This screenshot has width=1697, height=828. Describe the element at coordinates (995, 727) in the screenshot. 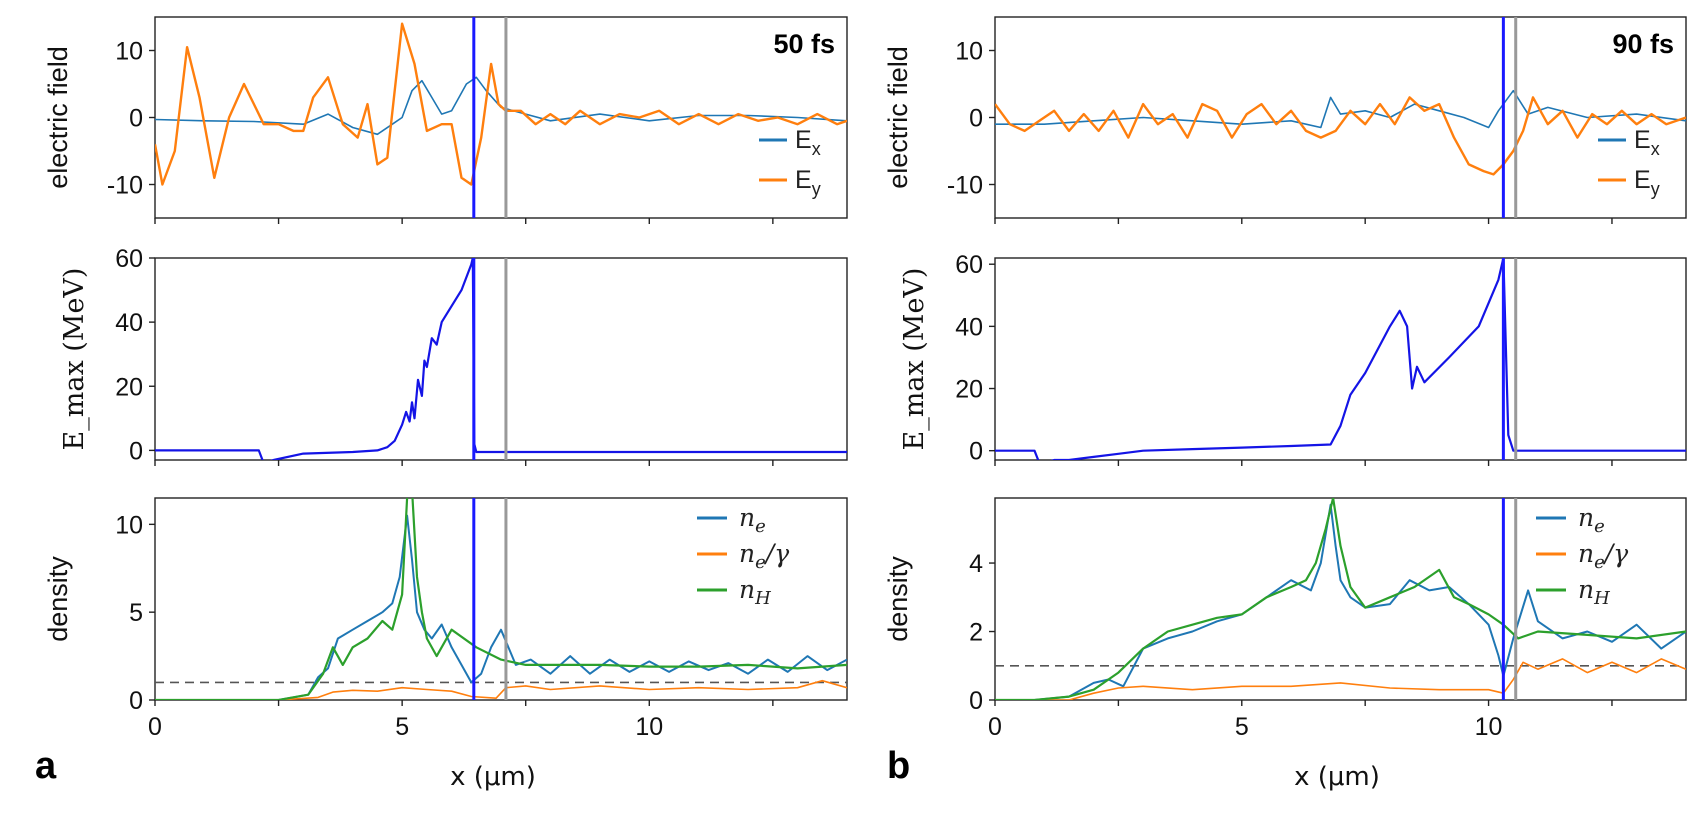

I see `x-tick-label-b: 0` at that location.